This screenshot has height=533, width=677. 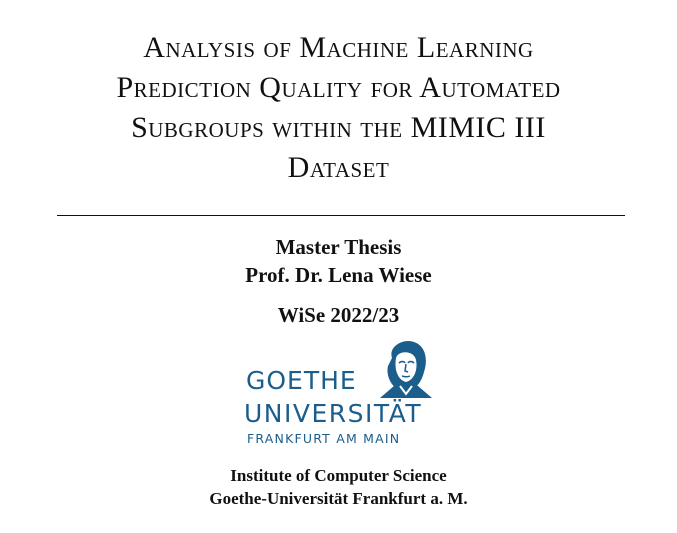 I want to click on university-logo: GOETHE UNIVERSITÄT FRANKFURT AM MAIN, so click(x=345, y=393).